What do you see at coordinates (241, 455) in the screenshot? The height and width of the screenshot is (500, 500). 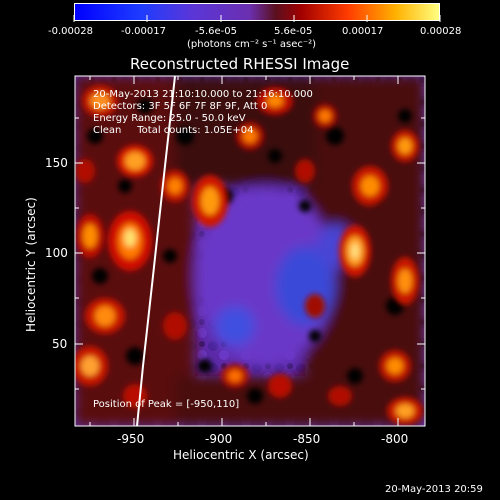 I see `x-axis-label: Heliocentric X (arcsec)` at bounding box center [241, 455].